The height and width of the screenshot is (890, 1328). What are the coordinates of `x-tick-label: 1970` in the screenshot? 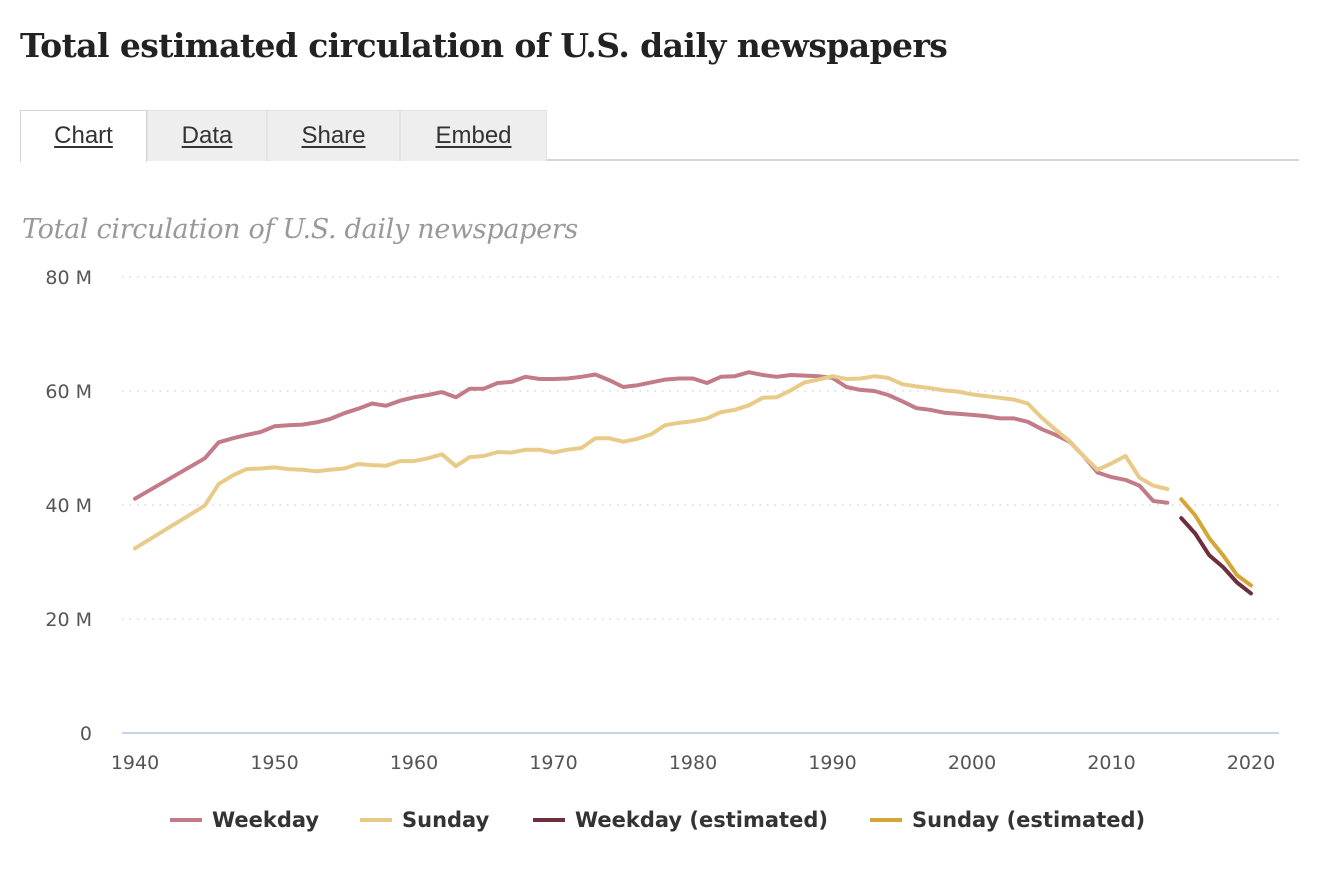 It's located at (553, 763).